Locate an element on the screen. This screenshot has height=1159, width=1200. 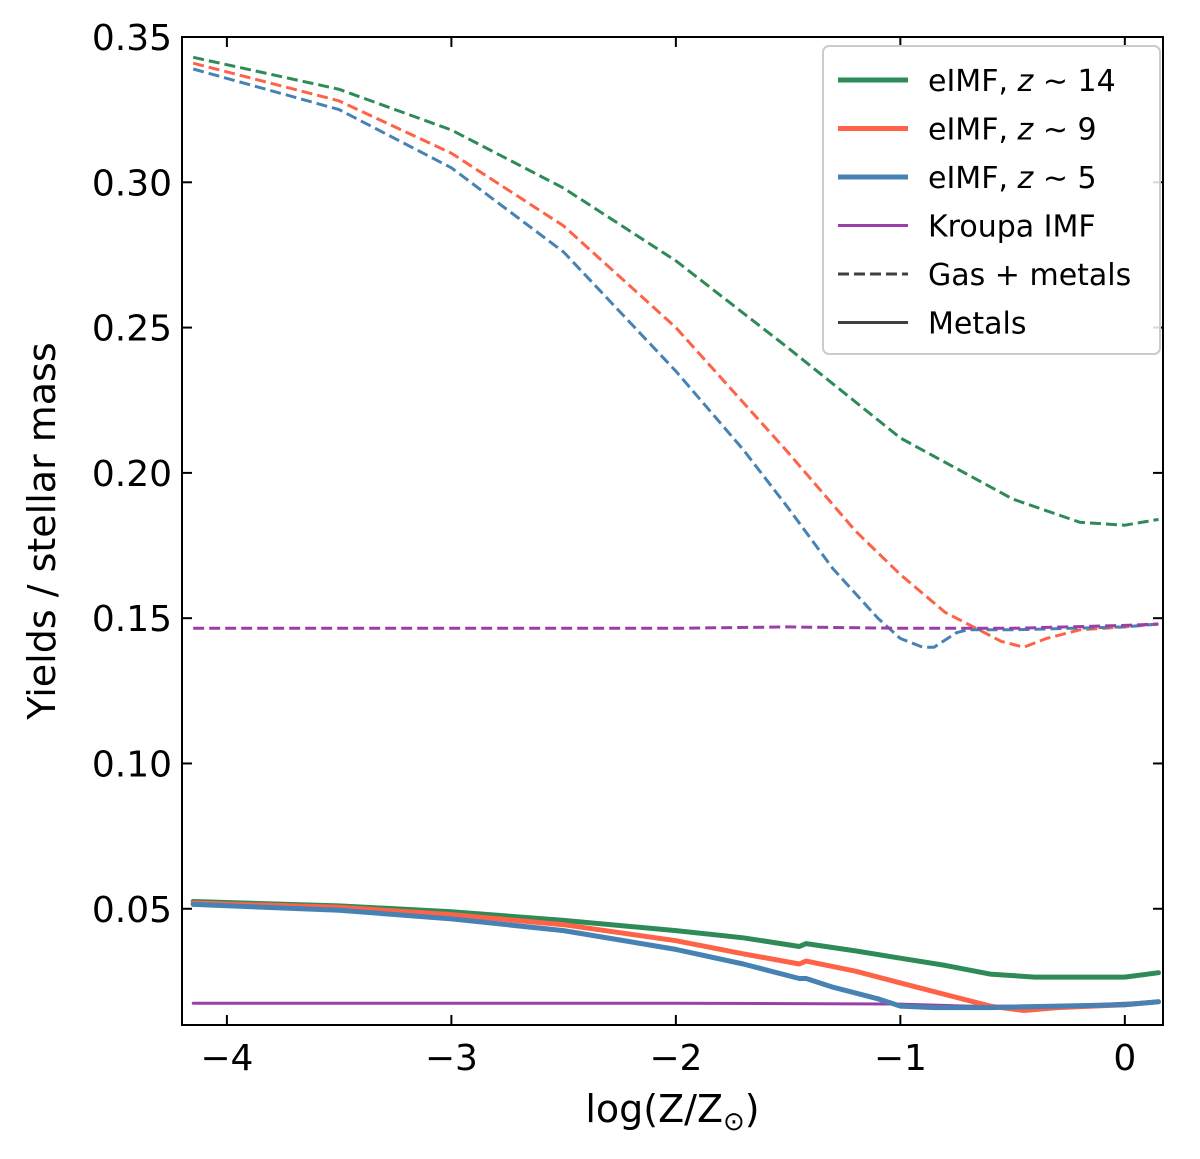
x-axis-label-close: ) is located at coordinates (752, 1109).